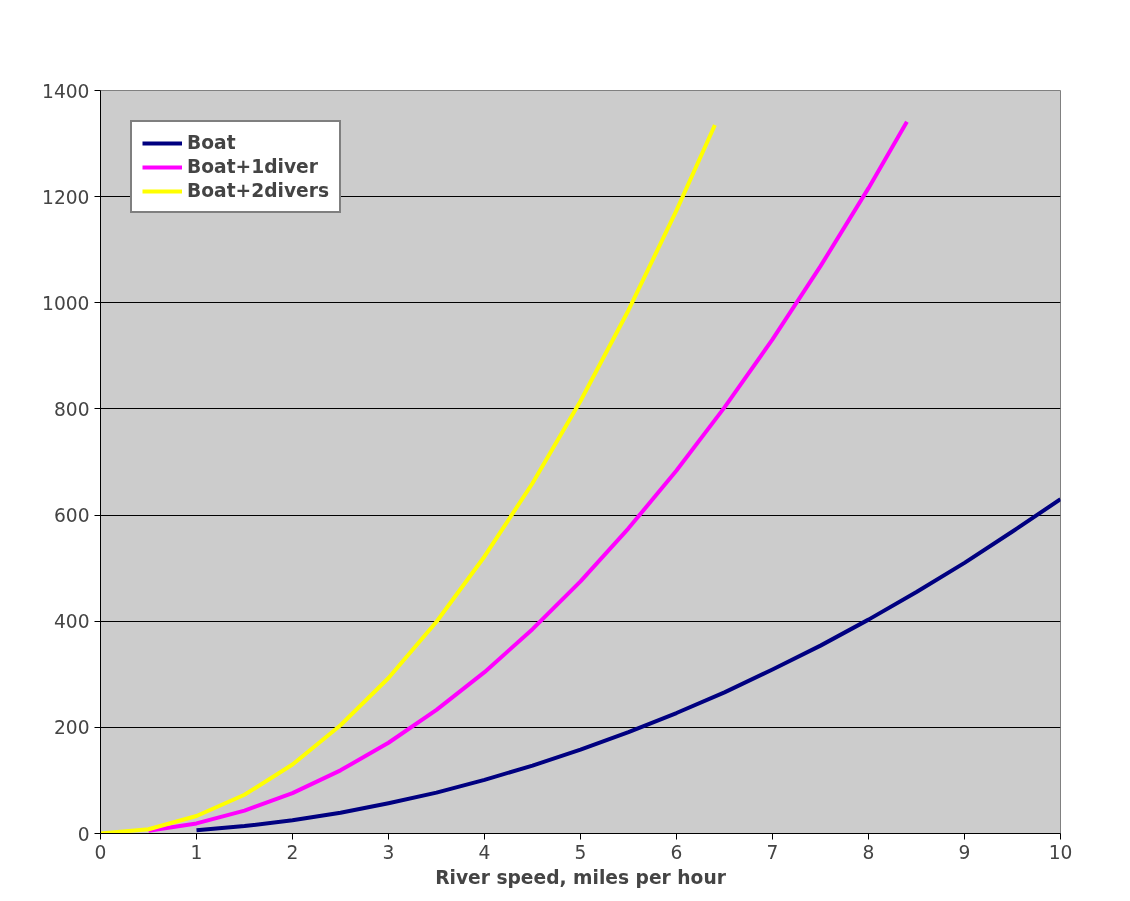 This screenshot has height=901, width=1130. Describe the element at coordinates (676, 852) in the screenshot. I see `x-tick-label: 6` at that location.